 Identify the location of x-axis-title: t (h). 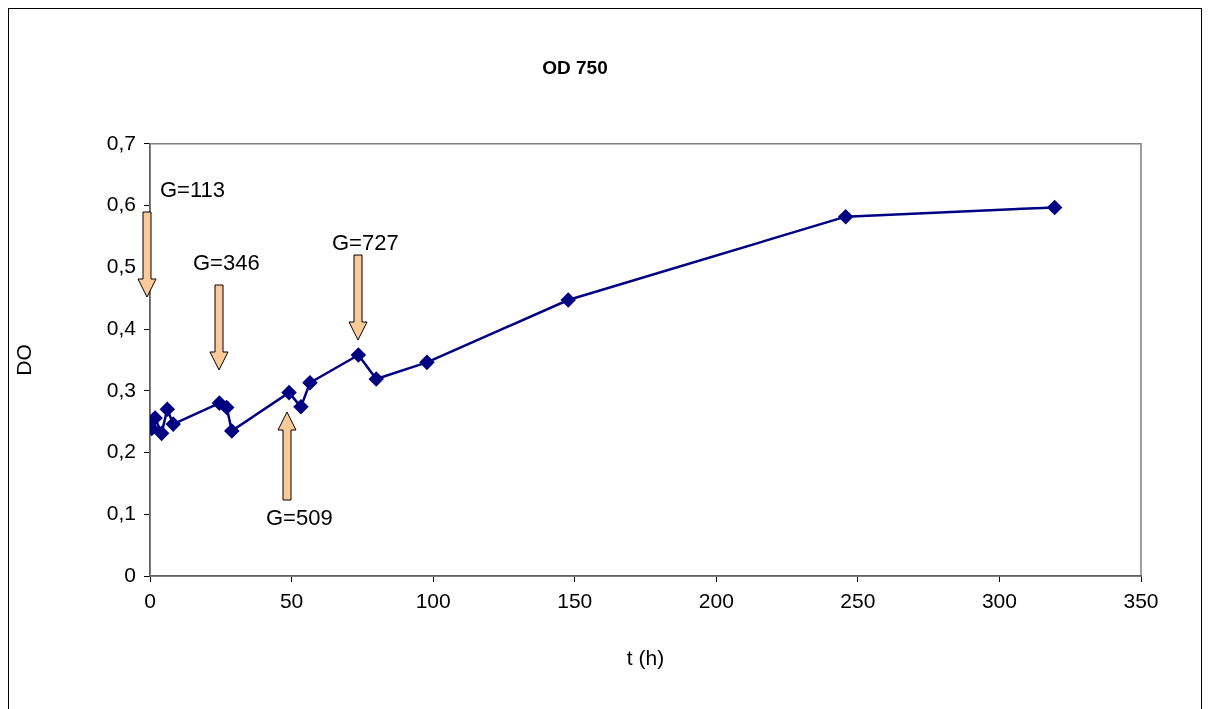
(645, 658).